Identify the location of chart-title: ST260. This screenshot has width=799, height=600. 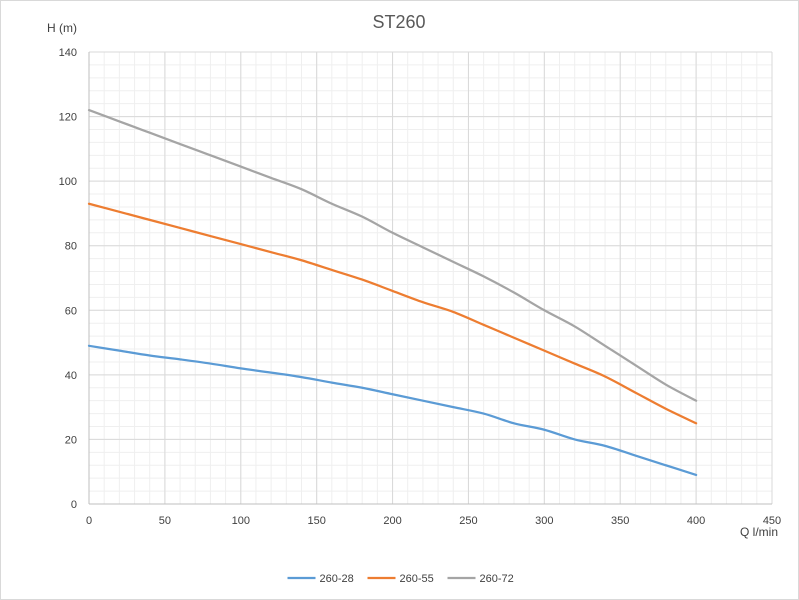
(398, 22).